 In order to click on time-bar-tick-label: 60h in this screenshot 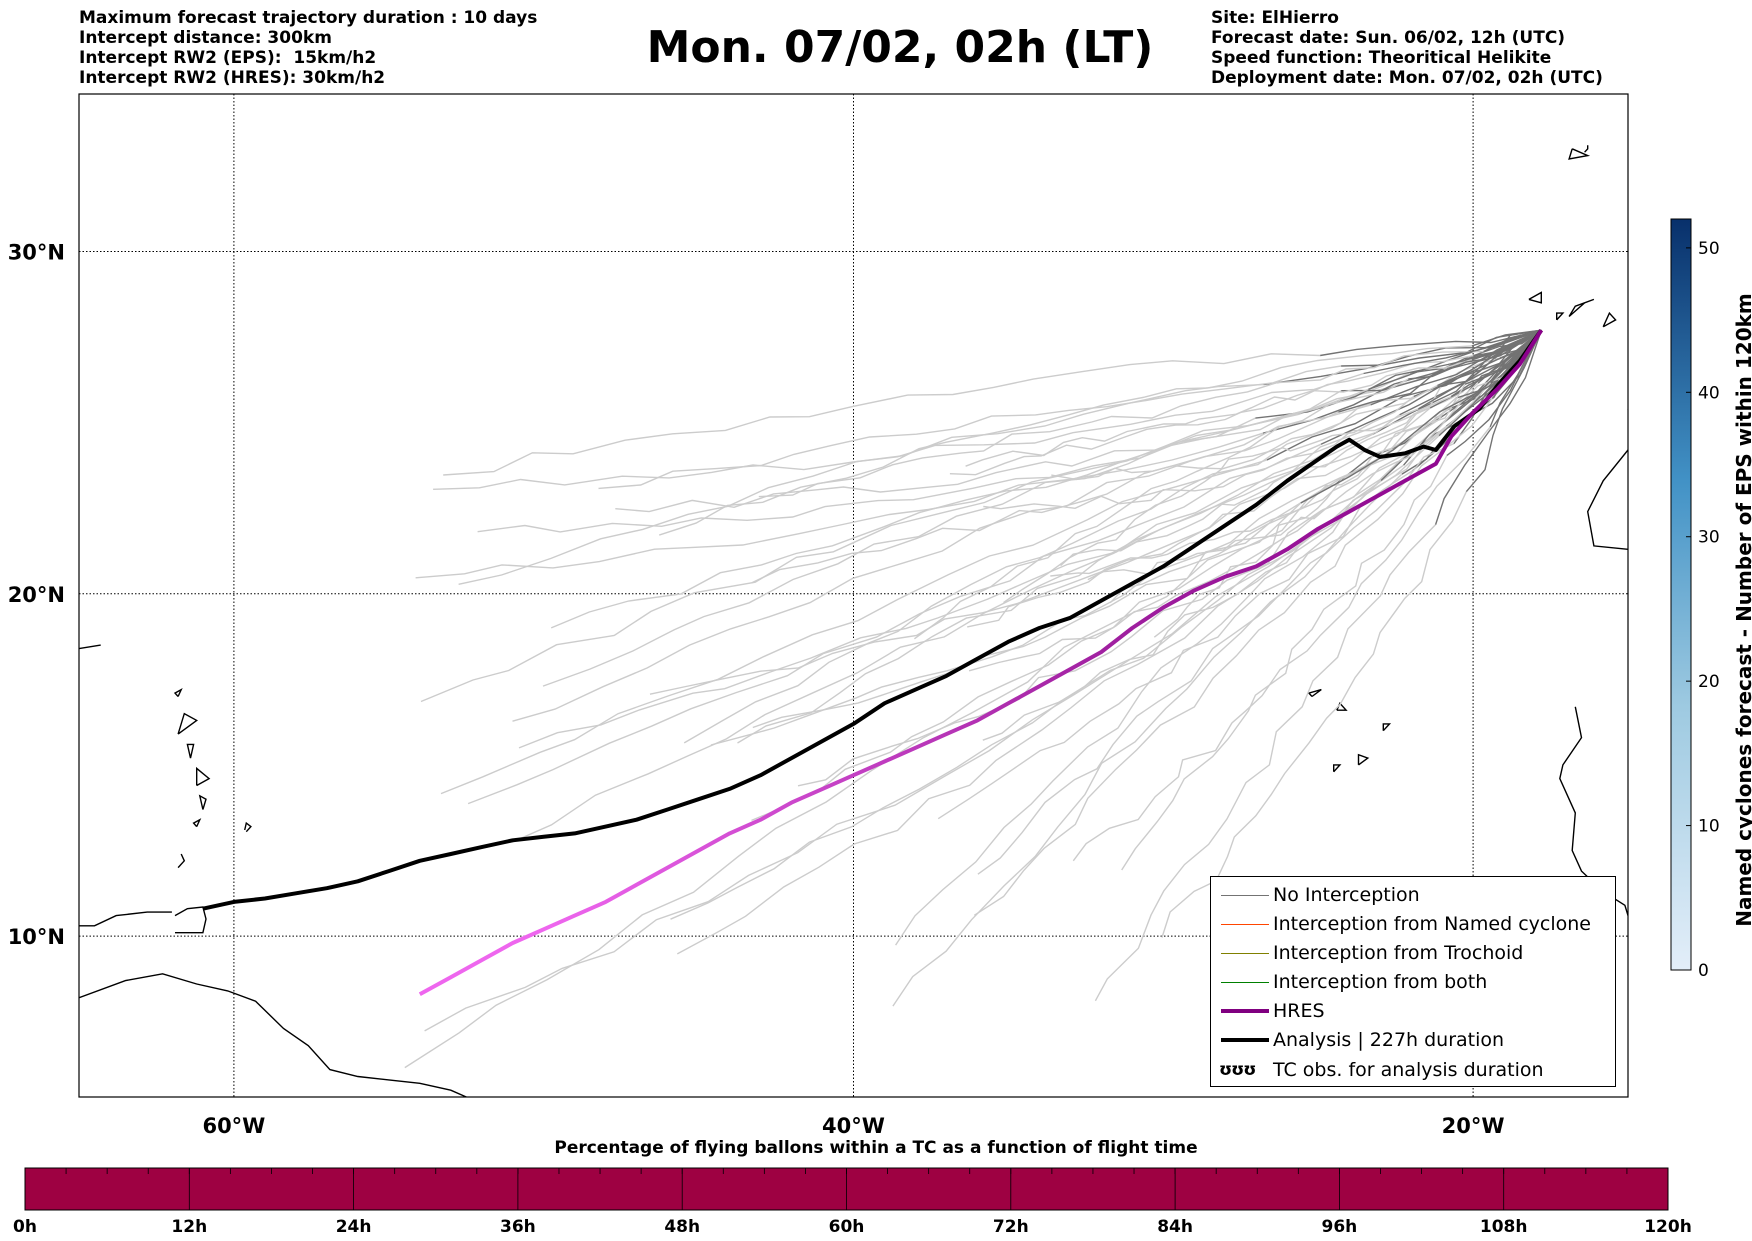, I will do `click(847, 1227)`.